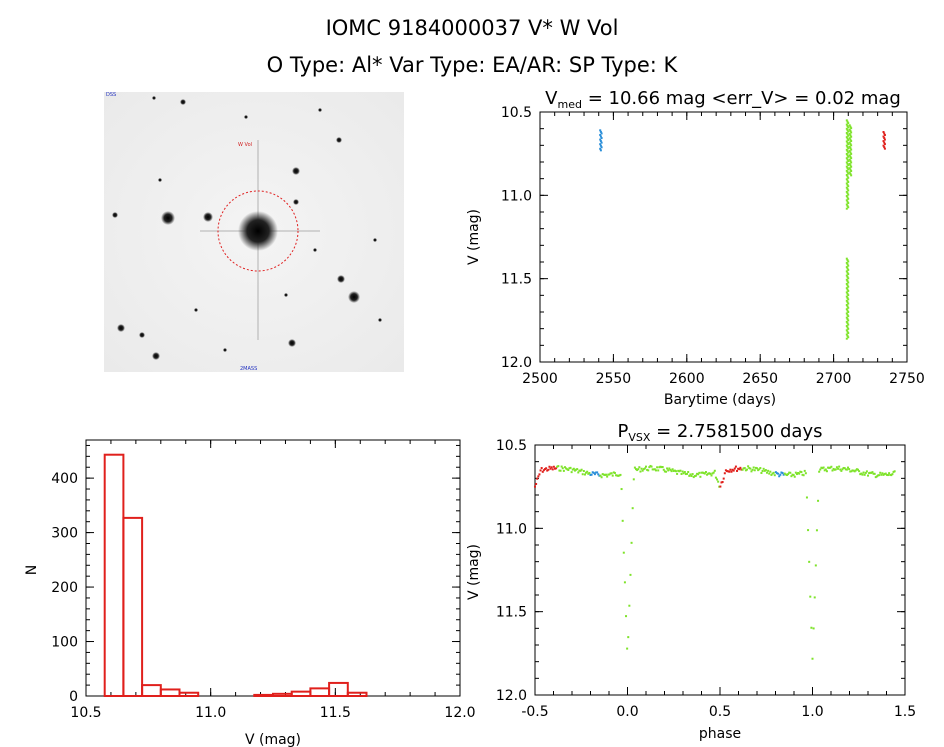 The height and width of the screenshot is (747, 944). Describe the element at coordinates (64, 479) in the screenshot. I see `y-tick-label: 400` at that location.